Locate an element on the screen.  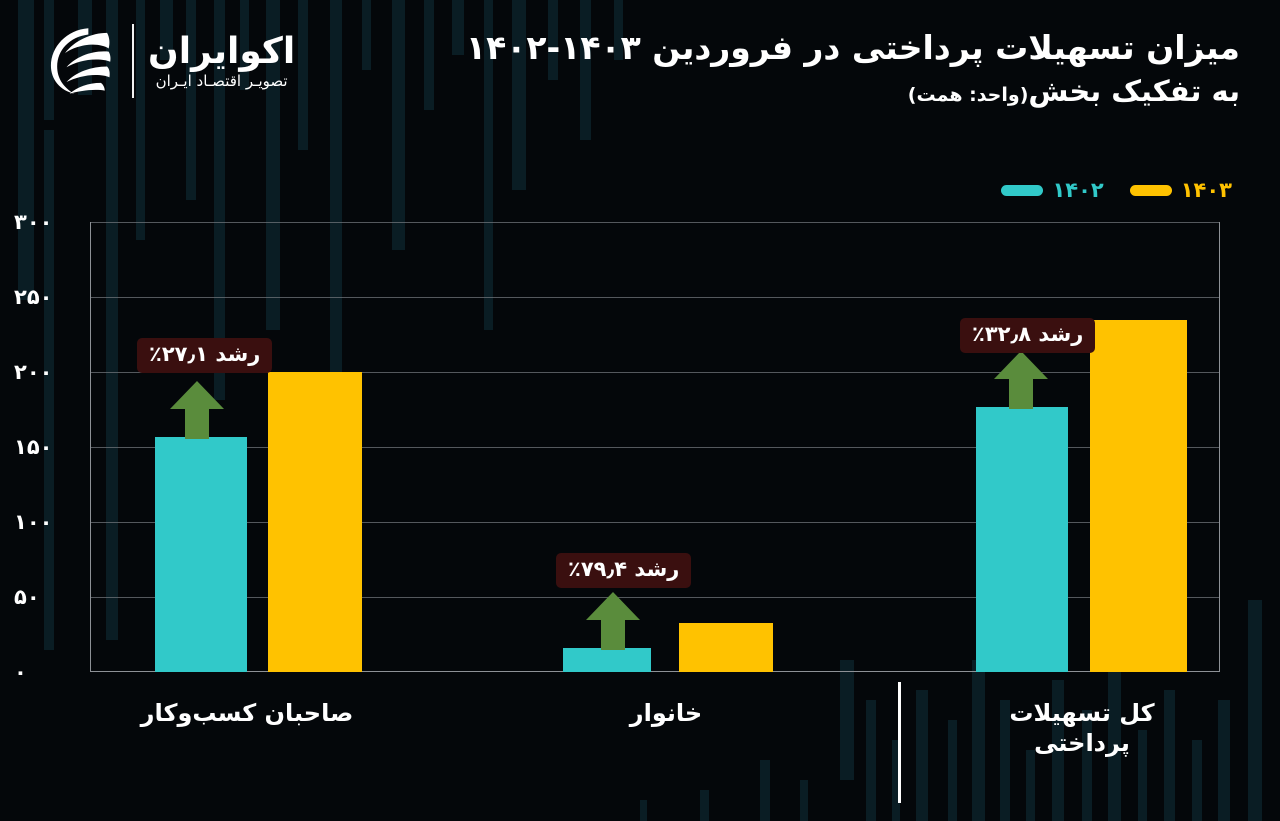
eco-iran-swoosh-logo-icon is located at coordinates (79, 61).